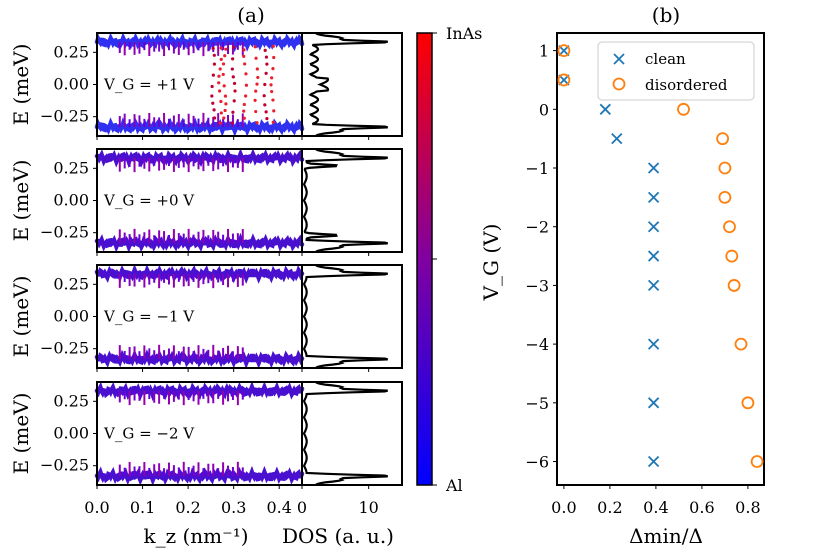  Describe the element at coordinates (544, 109) in the screenshot. I see `b-y-tick-label: 0` at that location.